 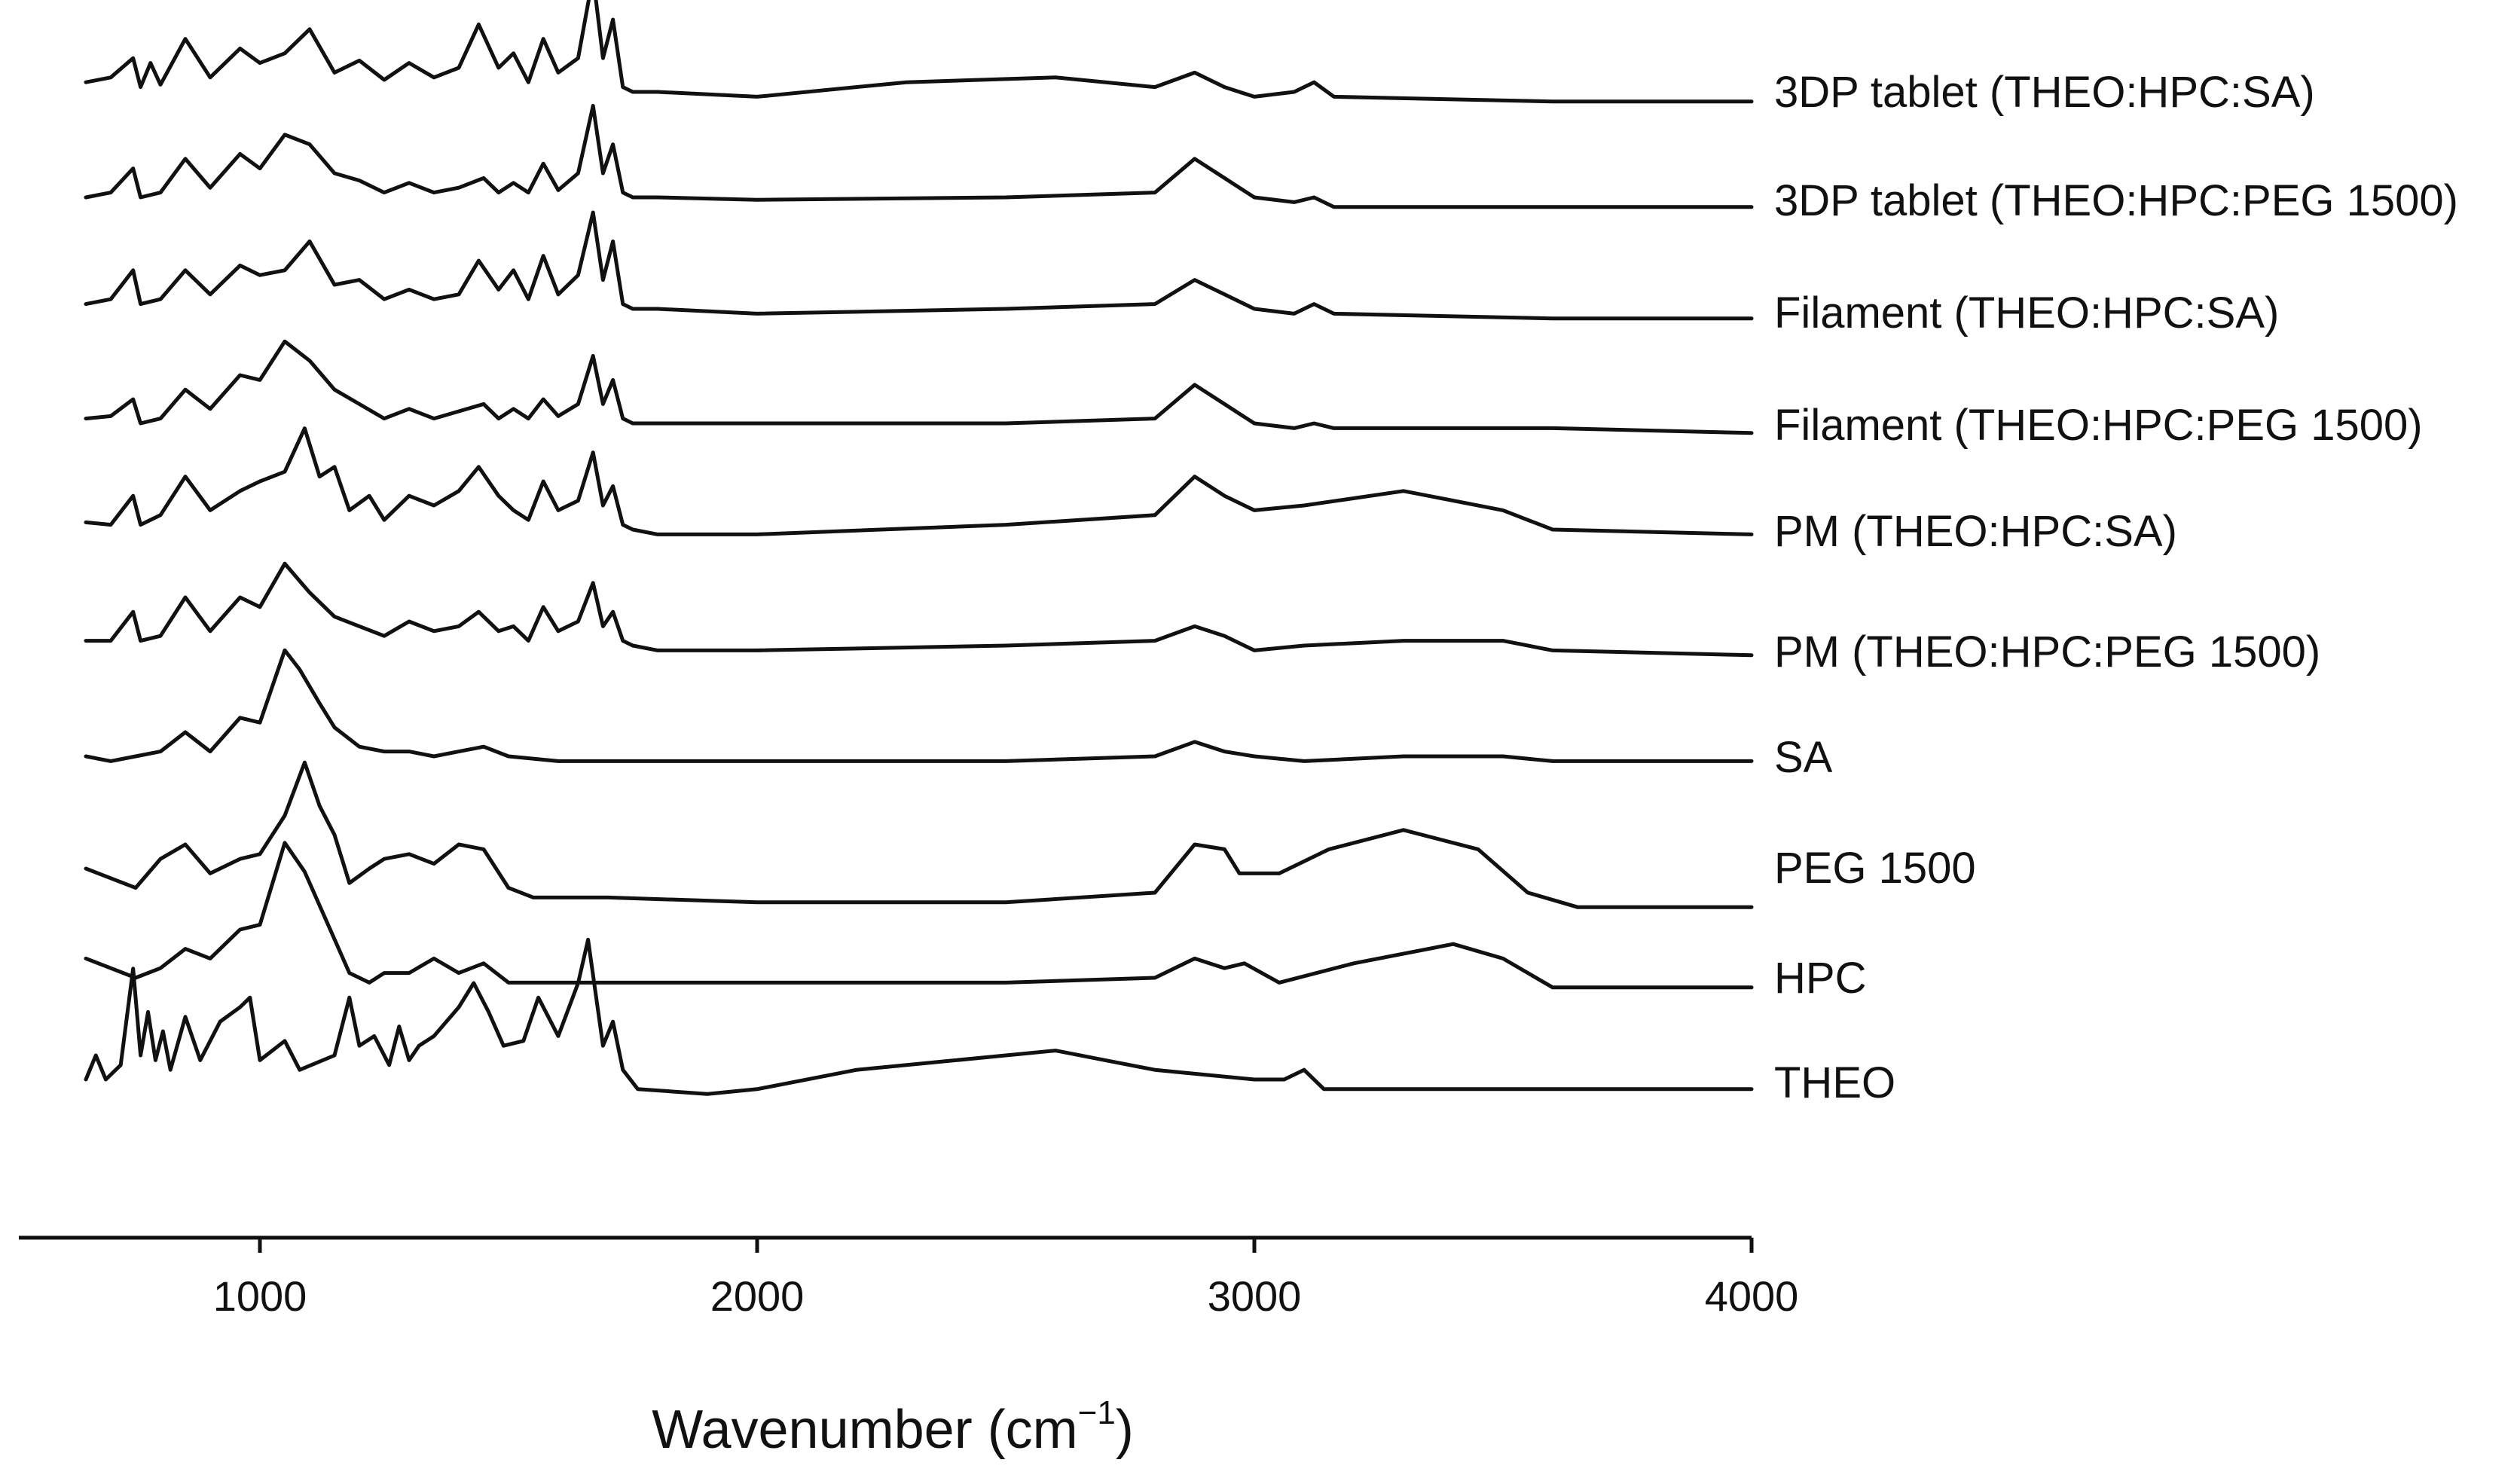 What do you see at coordinates (1752, 1296) in the screenshot?
I see `x-tick-label-4000: 4000` at bounding box center [1752, 1296].